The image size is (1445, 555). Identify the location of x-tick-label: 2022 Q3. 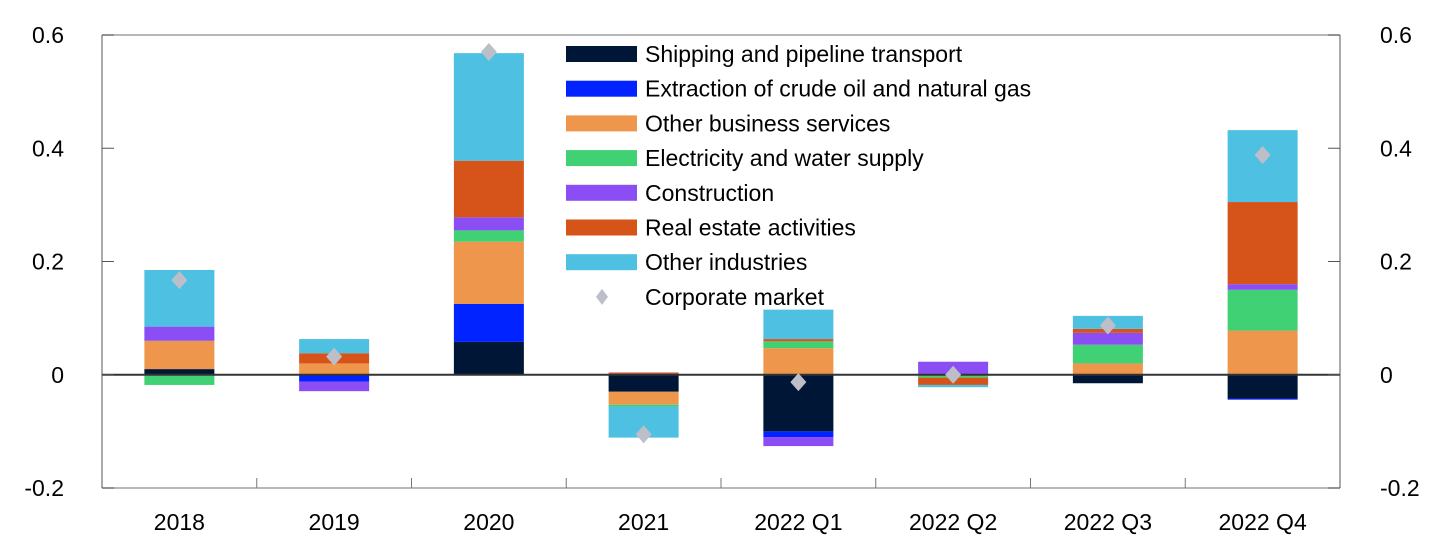
(1108, 522).